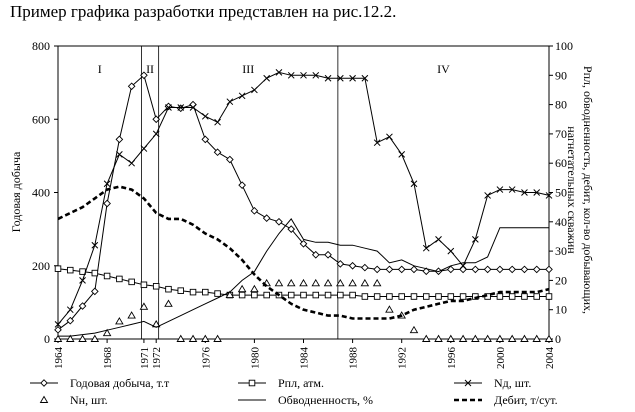 This screenshot has width=635, height=412. I want to click on x-tick-label: 1996, so click(452, 358).